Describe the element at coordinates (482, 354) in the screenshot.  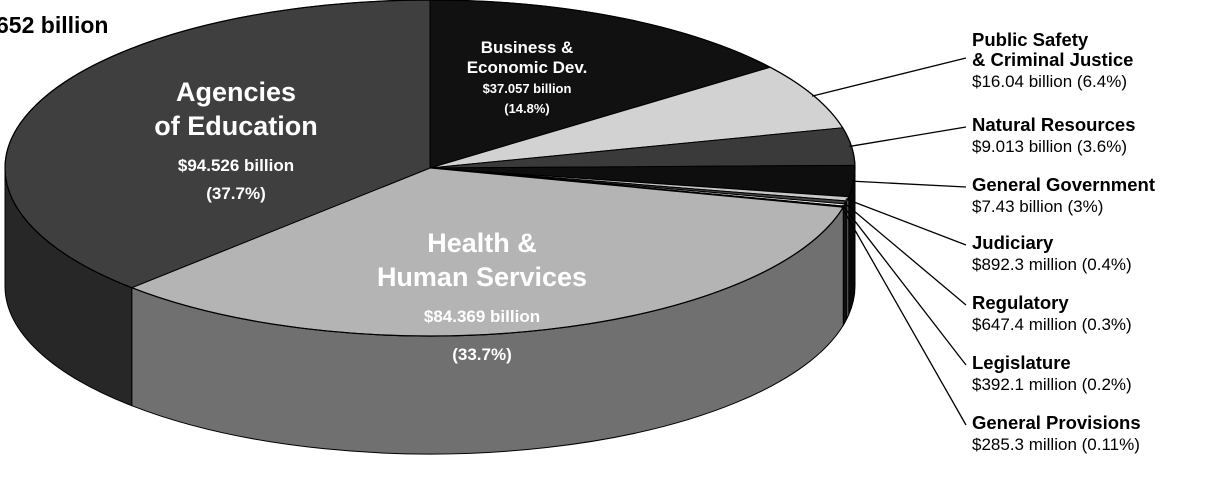
I see `slice-label-pct: (33.7%)` at that location.